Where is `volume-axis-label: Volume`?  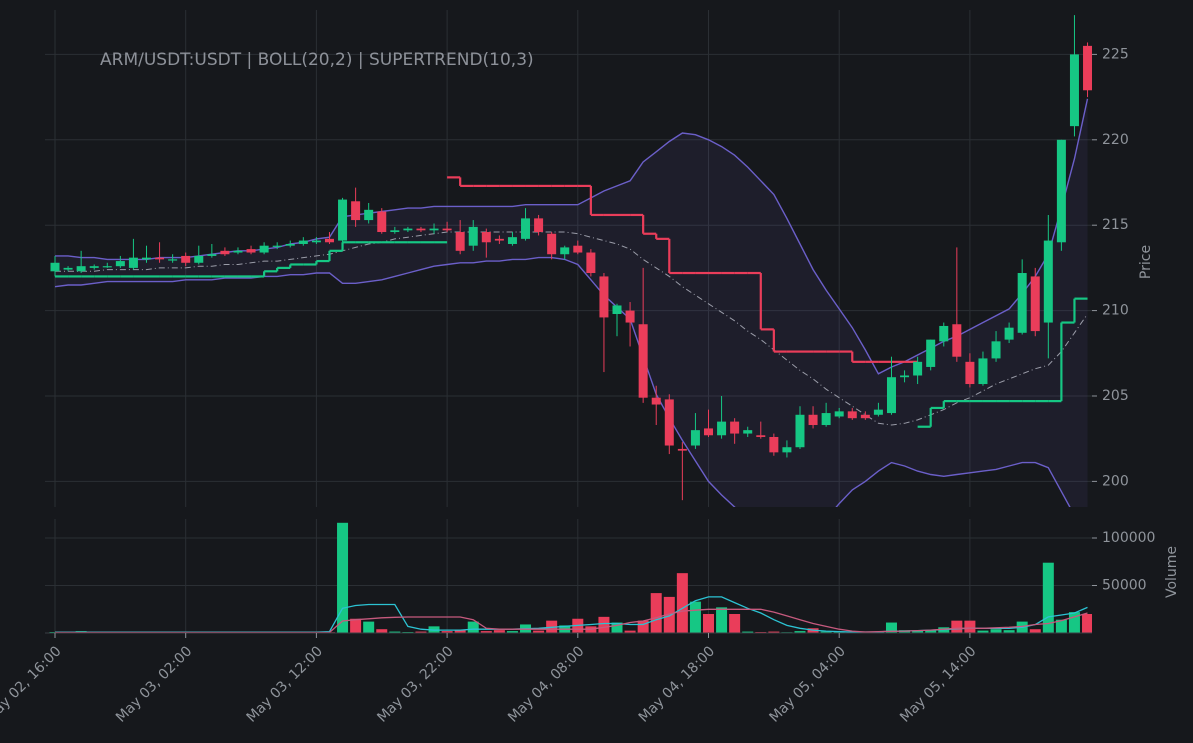
volume-axis-label: Volume is located at coordinates (1172, 572).